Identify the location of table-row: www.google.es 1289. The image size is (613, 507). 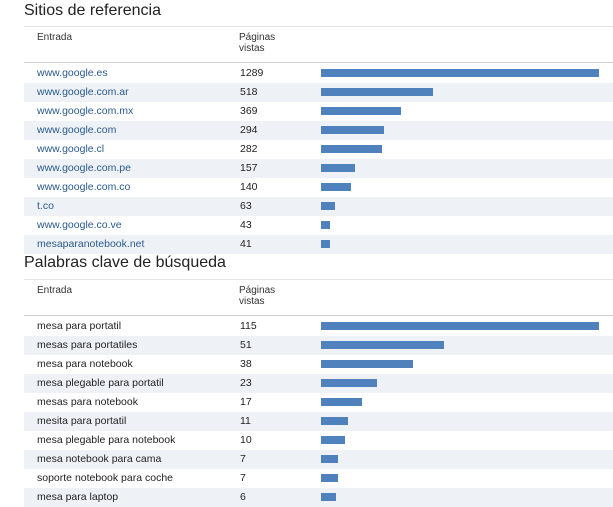
(318, 73).